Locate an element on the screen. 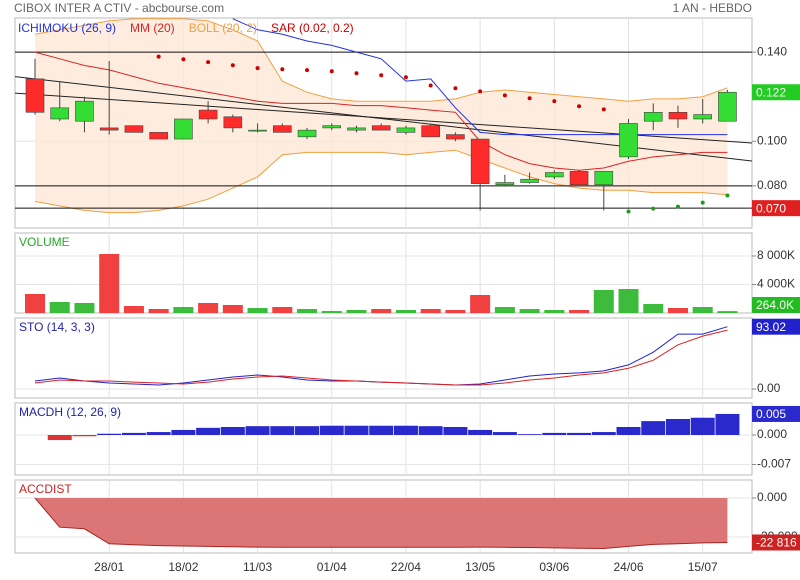 The height and width of the screenshot is (580, 800). legend-entry: MM (20) is located at coordinates (152, 28).